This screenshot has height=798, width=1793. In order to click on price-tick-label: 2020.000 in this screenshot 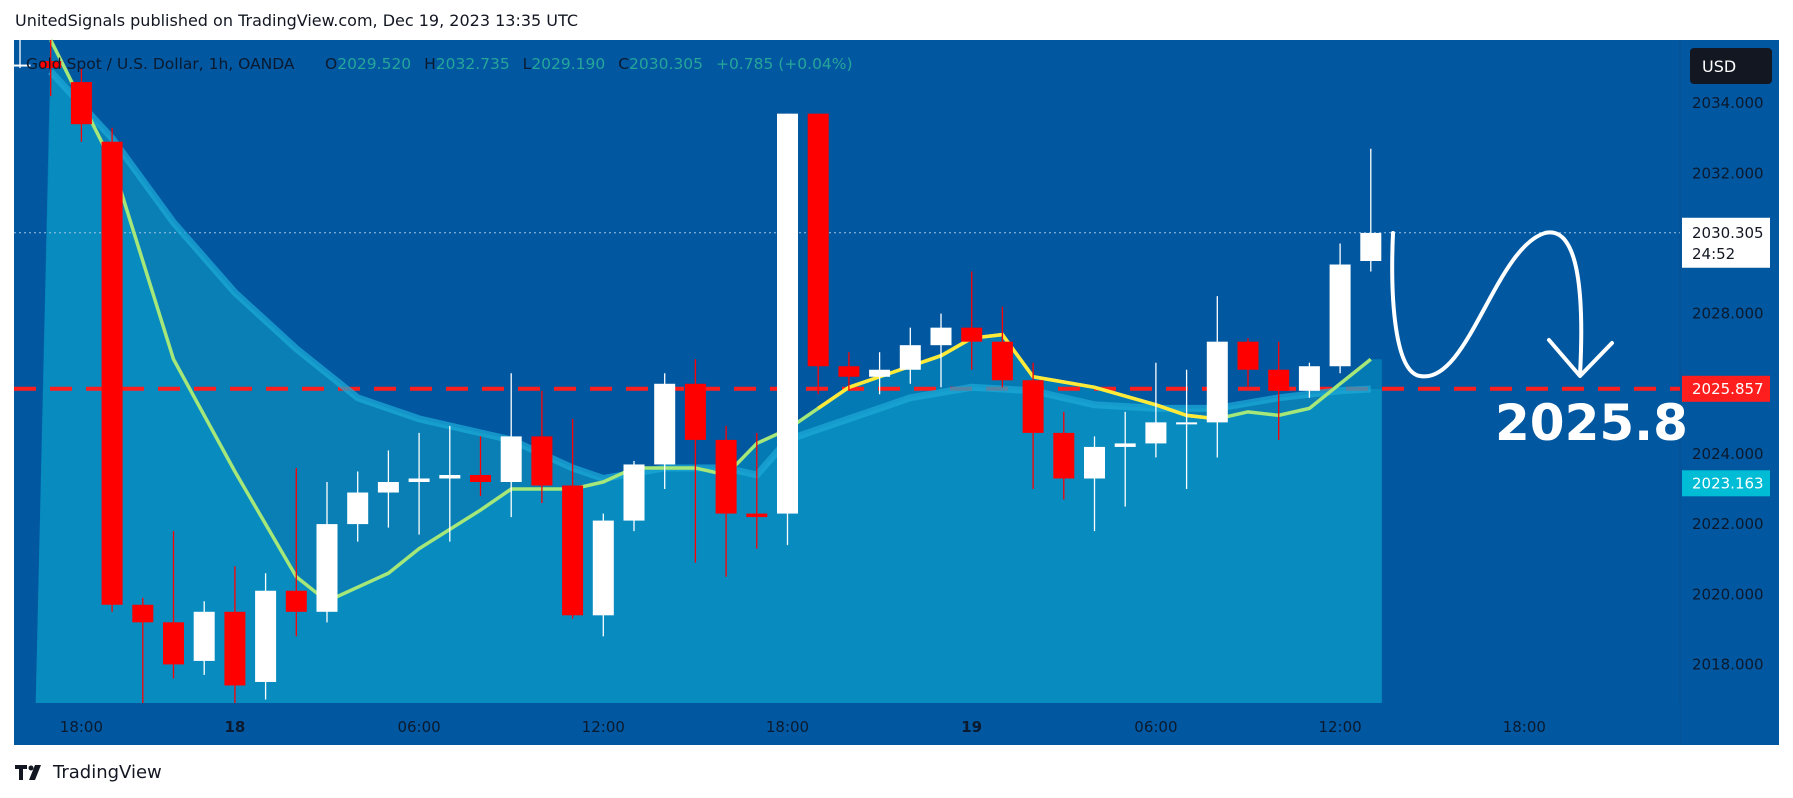, I will do `click(1728, 594)`.